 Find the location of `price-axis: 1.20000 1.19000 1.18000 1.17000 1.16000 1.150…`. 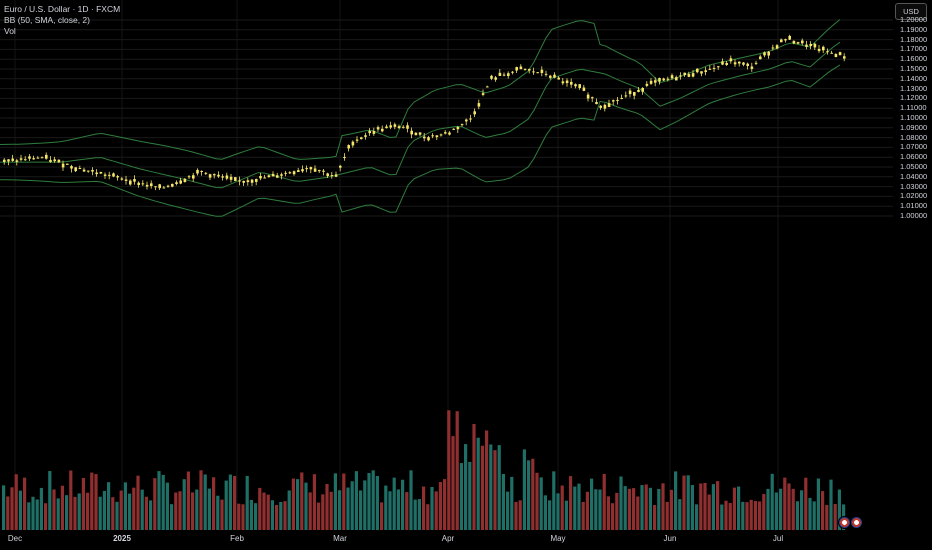

price-axis: 1.20000 1.19000 1.18000 1.17000 1.16000 1.150… is located at coordinates (912, 275).